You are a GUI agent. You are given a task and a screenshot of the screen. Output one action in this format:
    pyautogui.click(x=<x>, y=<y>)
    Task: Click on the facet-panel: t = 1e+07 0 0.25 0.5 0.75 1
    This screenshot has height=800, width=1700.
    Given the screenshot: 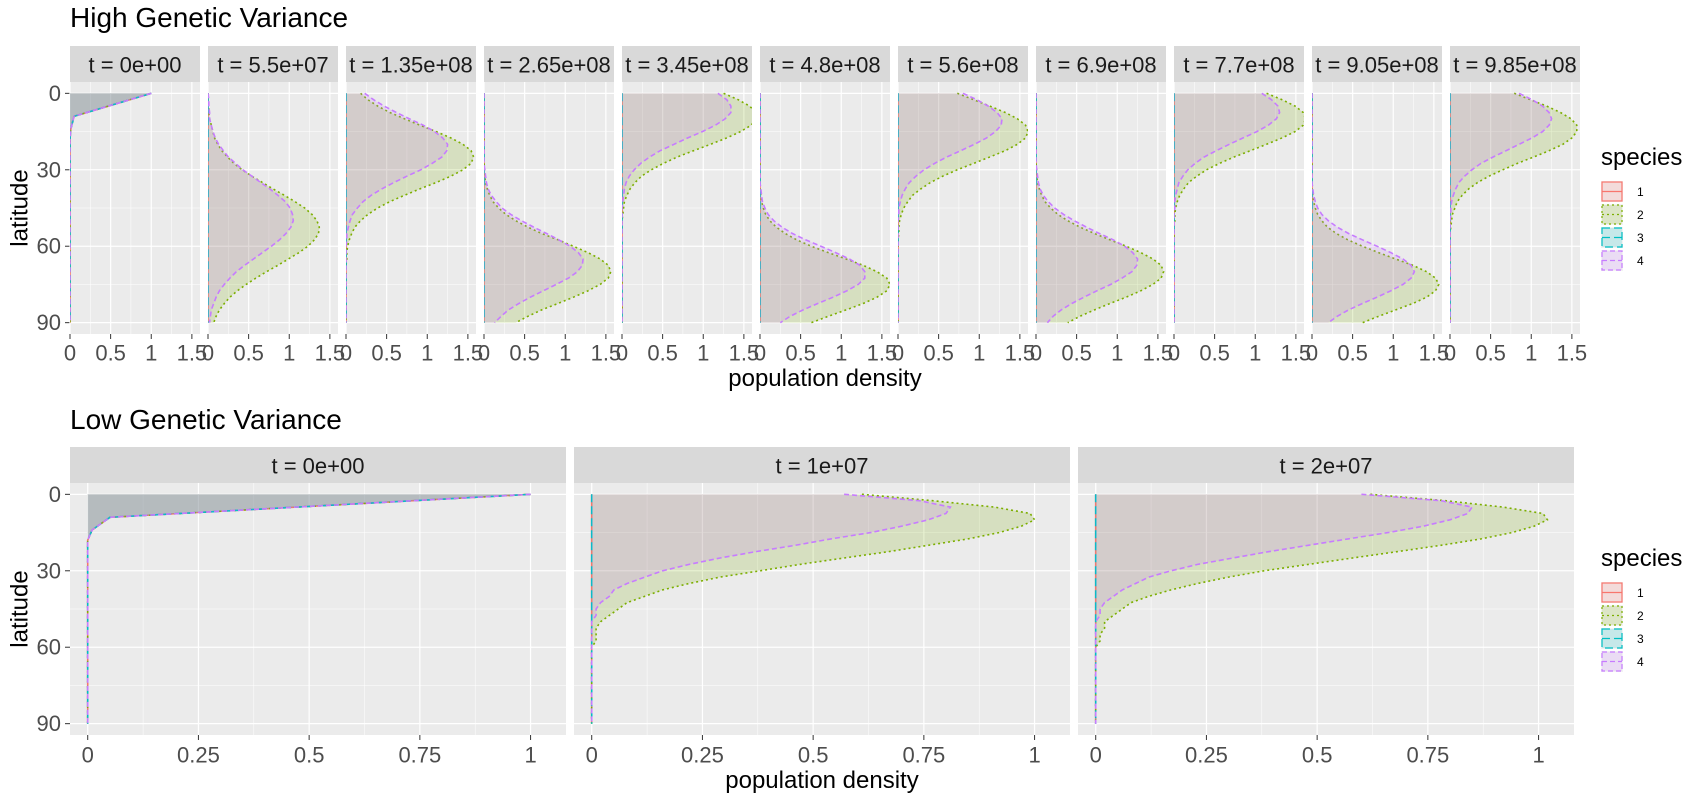 What is the action you would take?
    pyautogui.click(x=822, y=607)
    